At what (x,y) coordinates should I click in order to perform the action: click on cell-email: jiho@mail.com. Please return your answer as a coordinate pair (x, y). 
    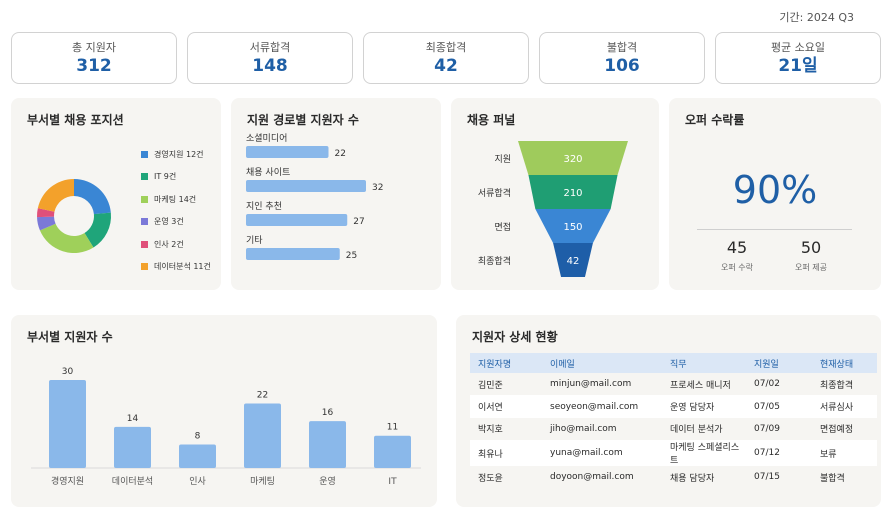
    Looking at the image, I should click on (583, 428).